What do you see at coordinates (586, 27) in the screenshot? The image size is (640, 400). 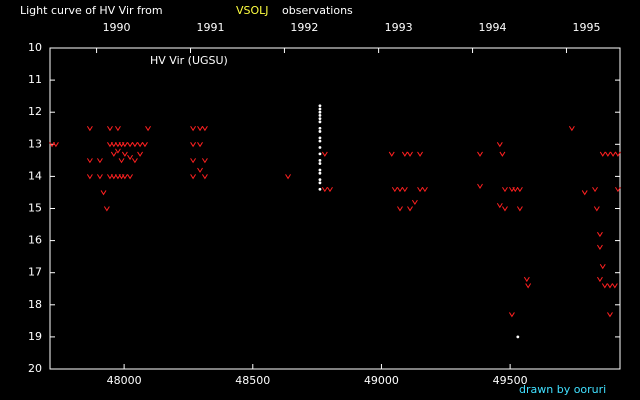 I see `x2-tick-label: 1995` at bounding box center [586, 27].